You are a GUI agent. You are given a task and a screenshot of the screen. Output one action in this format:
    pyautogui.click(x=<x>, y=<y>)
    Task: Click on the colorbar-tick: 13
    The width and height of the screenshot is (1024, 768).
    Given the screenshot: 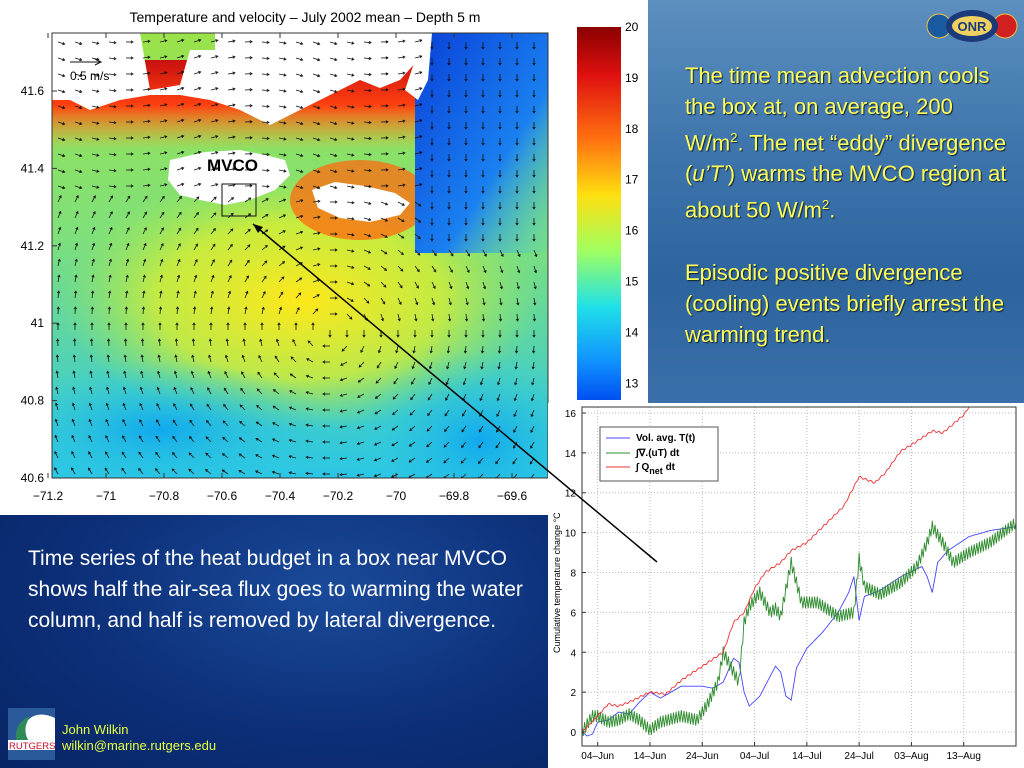 What is the action you would take?
    pyautogui.click(x=632, y=383)
    